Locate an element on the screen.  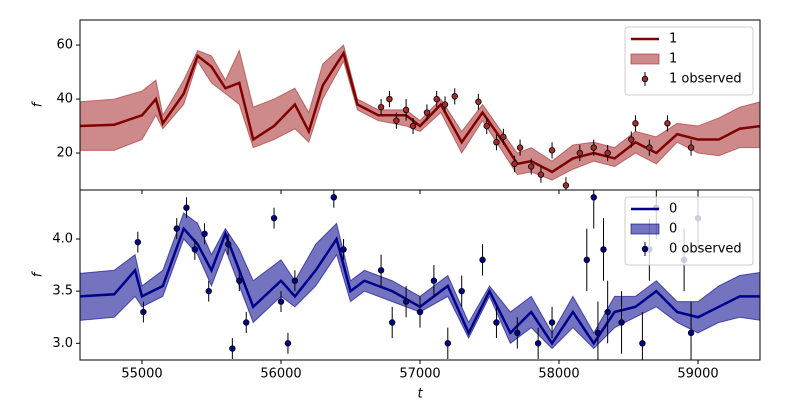
y-tick-label: 60 is located at coordinates (64, 45).